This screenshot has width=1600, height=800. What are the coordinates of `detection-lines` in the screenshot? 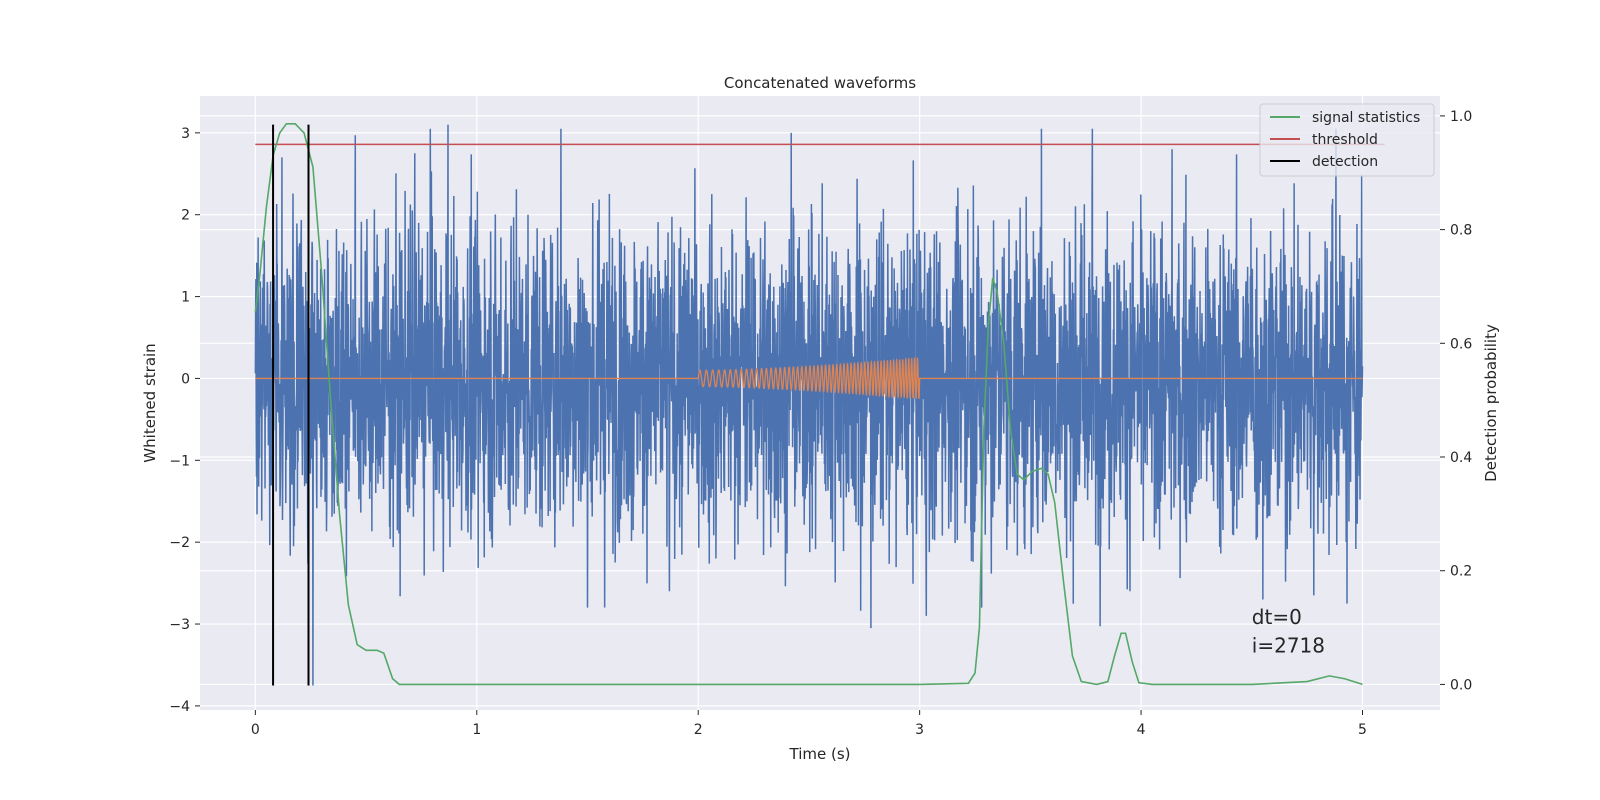 It's located at (291, 405).